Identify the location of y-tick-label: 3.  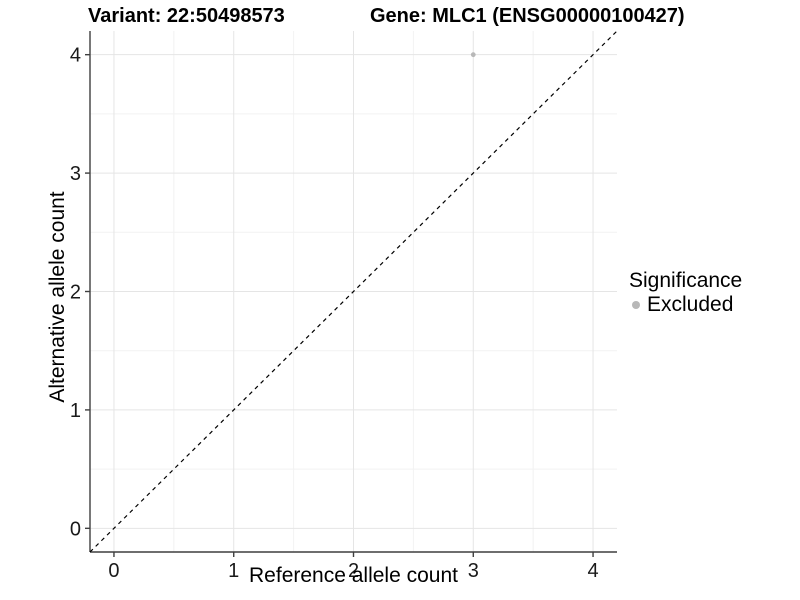
(75, 174).